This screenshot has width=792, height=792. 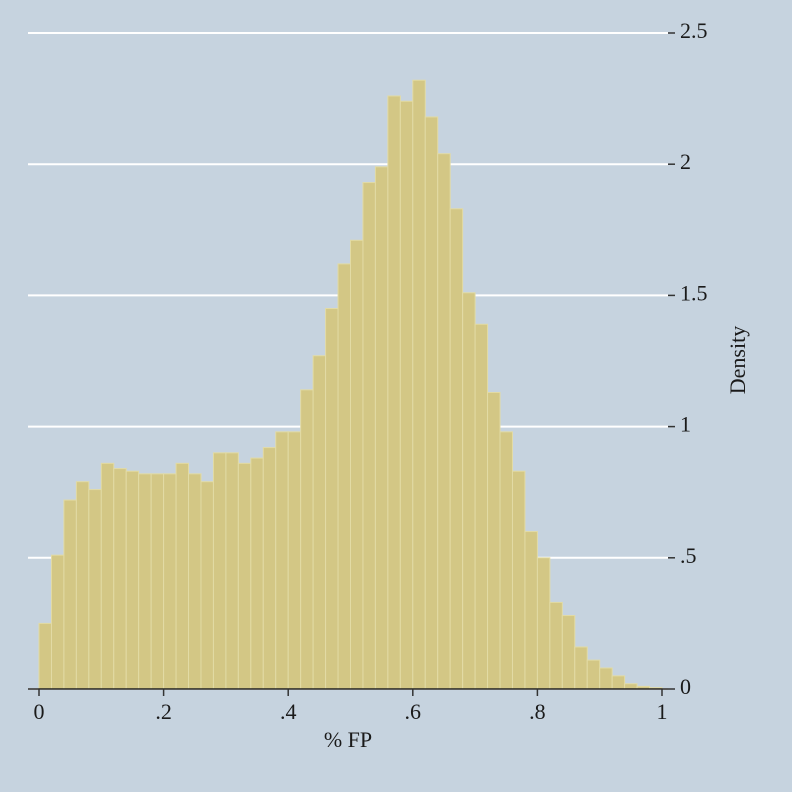 What do you see at coordinates (662, 711) in the screenshot?
I see `x-tick-label: 1` at bounding box center [662, 711].